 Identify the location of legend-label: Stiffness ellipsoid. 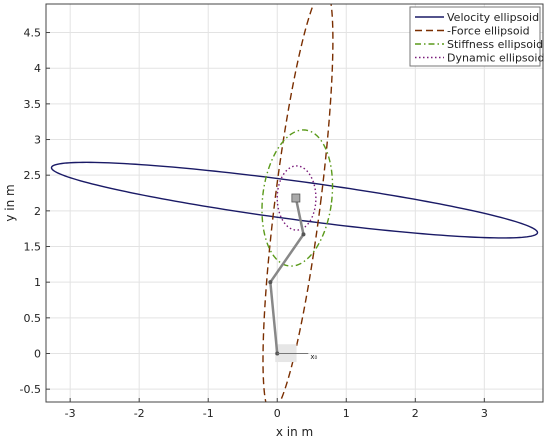
(495, 44).